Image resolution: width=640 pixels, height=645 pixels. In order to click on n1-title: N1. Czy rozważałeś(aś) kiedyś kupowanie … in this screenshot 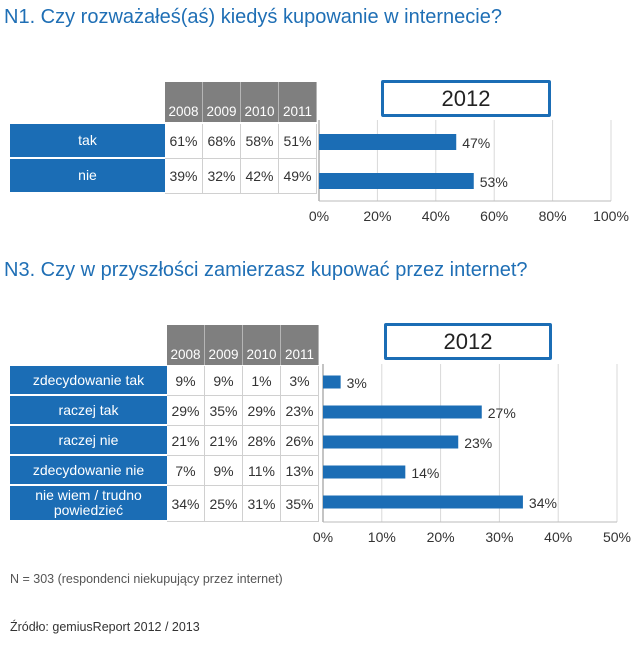, I will do `click(253, 17)`.